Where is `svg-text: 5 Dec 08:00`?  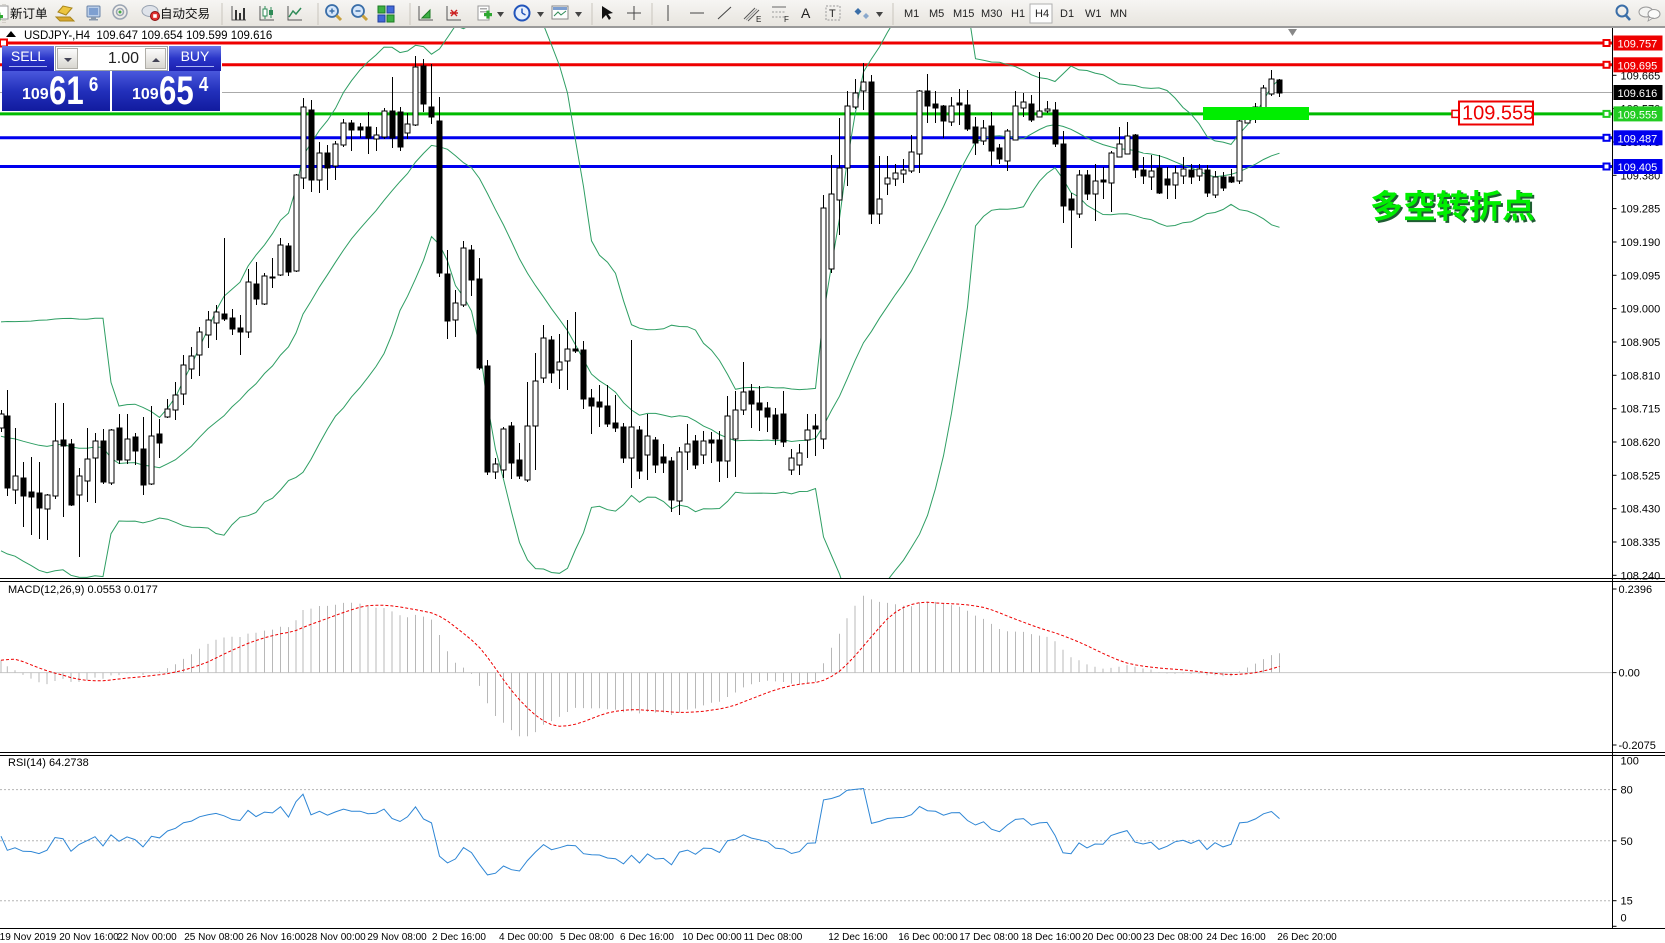 svg-text: 5 Dec 08:00 is located at coordinates (587, 937).